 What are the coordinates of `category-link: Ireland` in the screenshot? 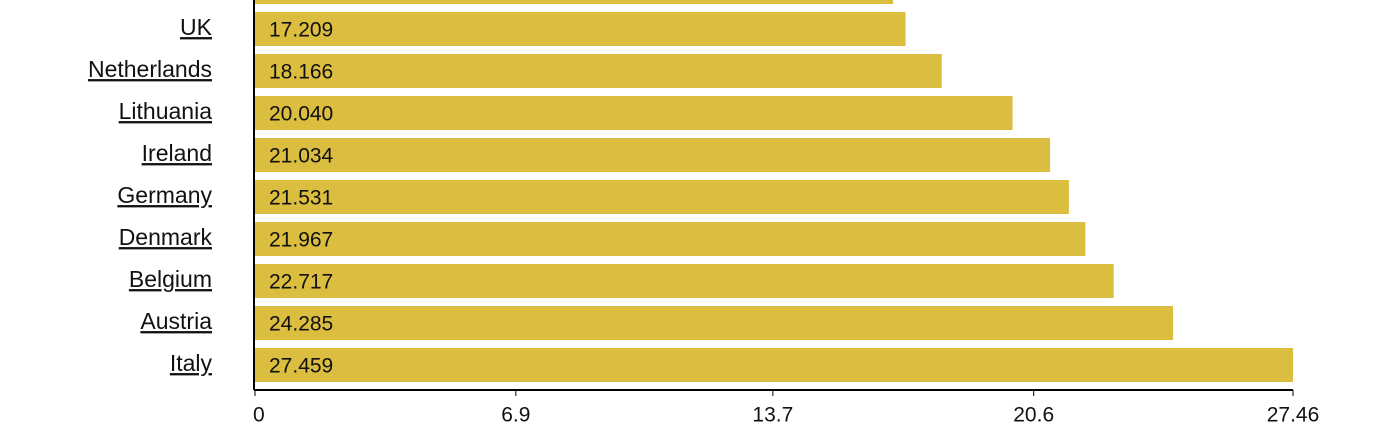 It's located at (177, 153).